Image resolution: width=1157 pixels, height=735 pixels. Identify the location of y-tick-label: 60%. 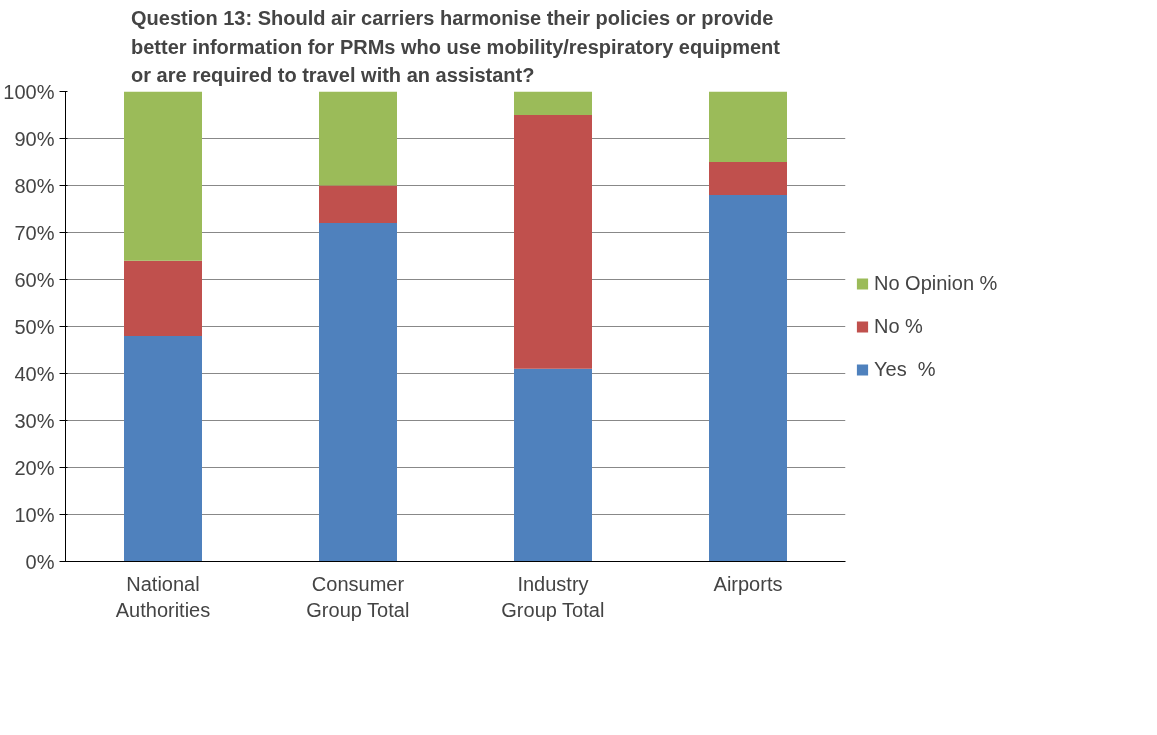
(34, 279).